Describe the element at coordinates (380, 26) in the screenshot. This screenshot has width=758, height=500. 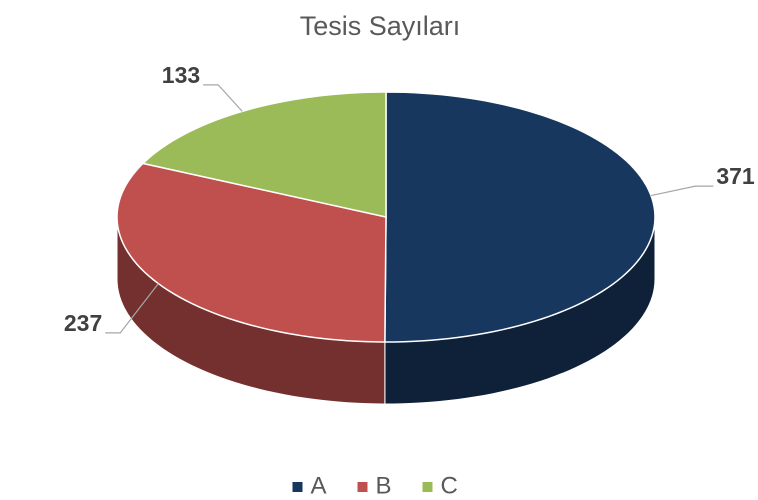
I see `chart-title: Tesis Sayıları` at that location.